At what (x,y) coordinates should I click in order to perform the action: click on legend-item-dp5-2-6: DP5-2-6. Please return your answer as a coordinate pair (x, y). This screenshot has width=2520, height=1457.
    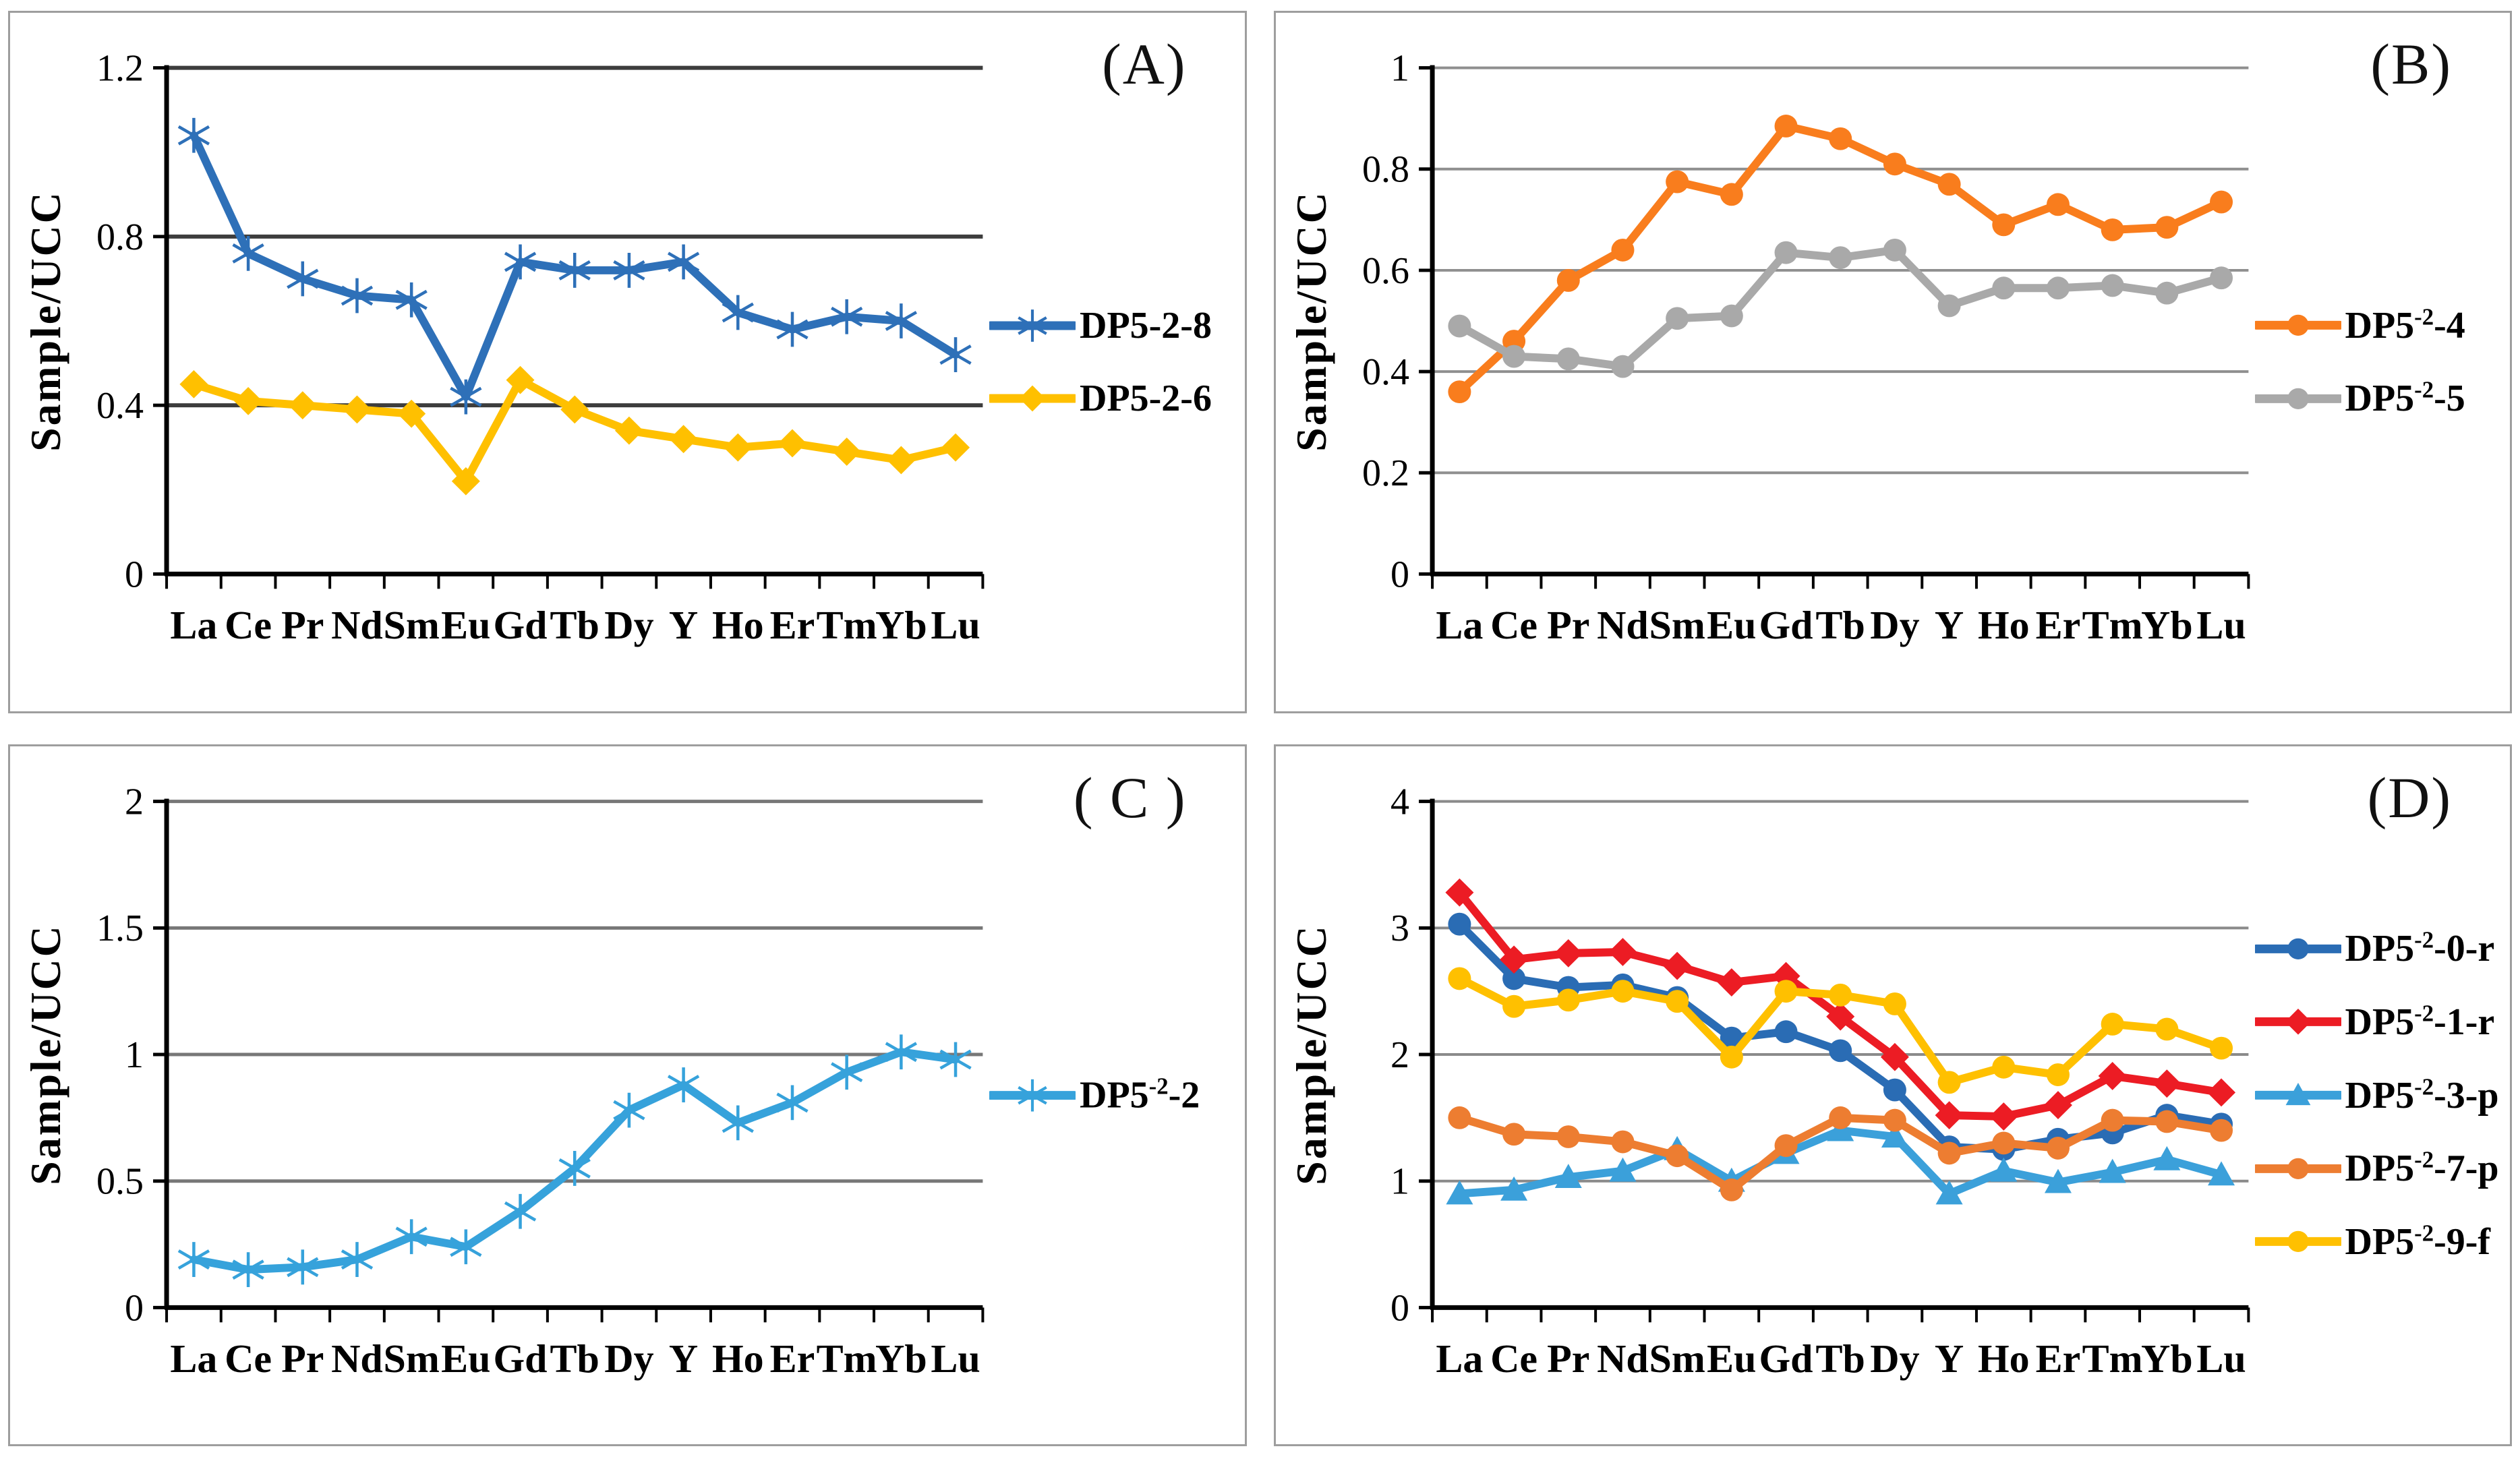
    Looking at the image, I should click on (1100, 399).